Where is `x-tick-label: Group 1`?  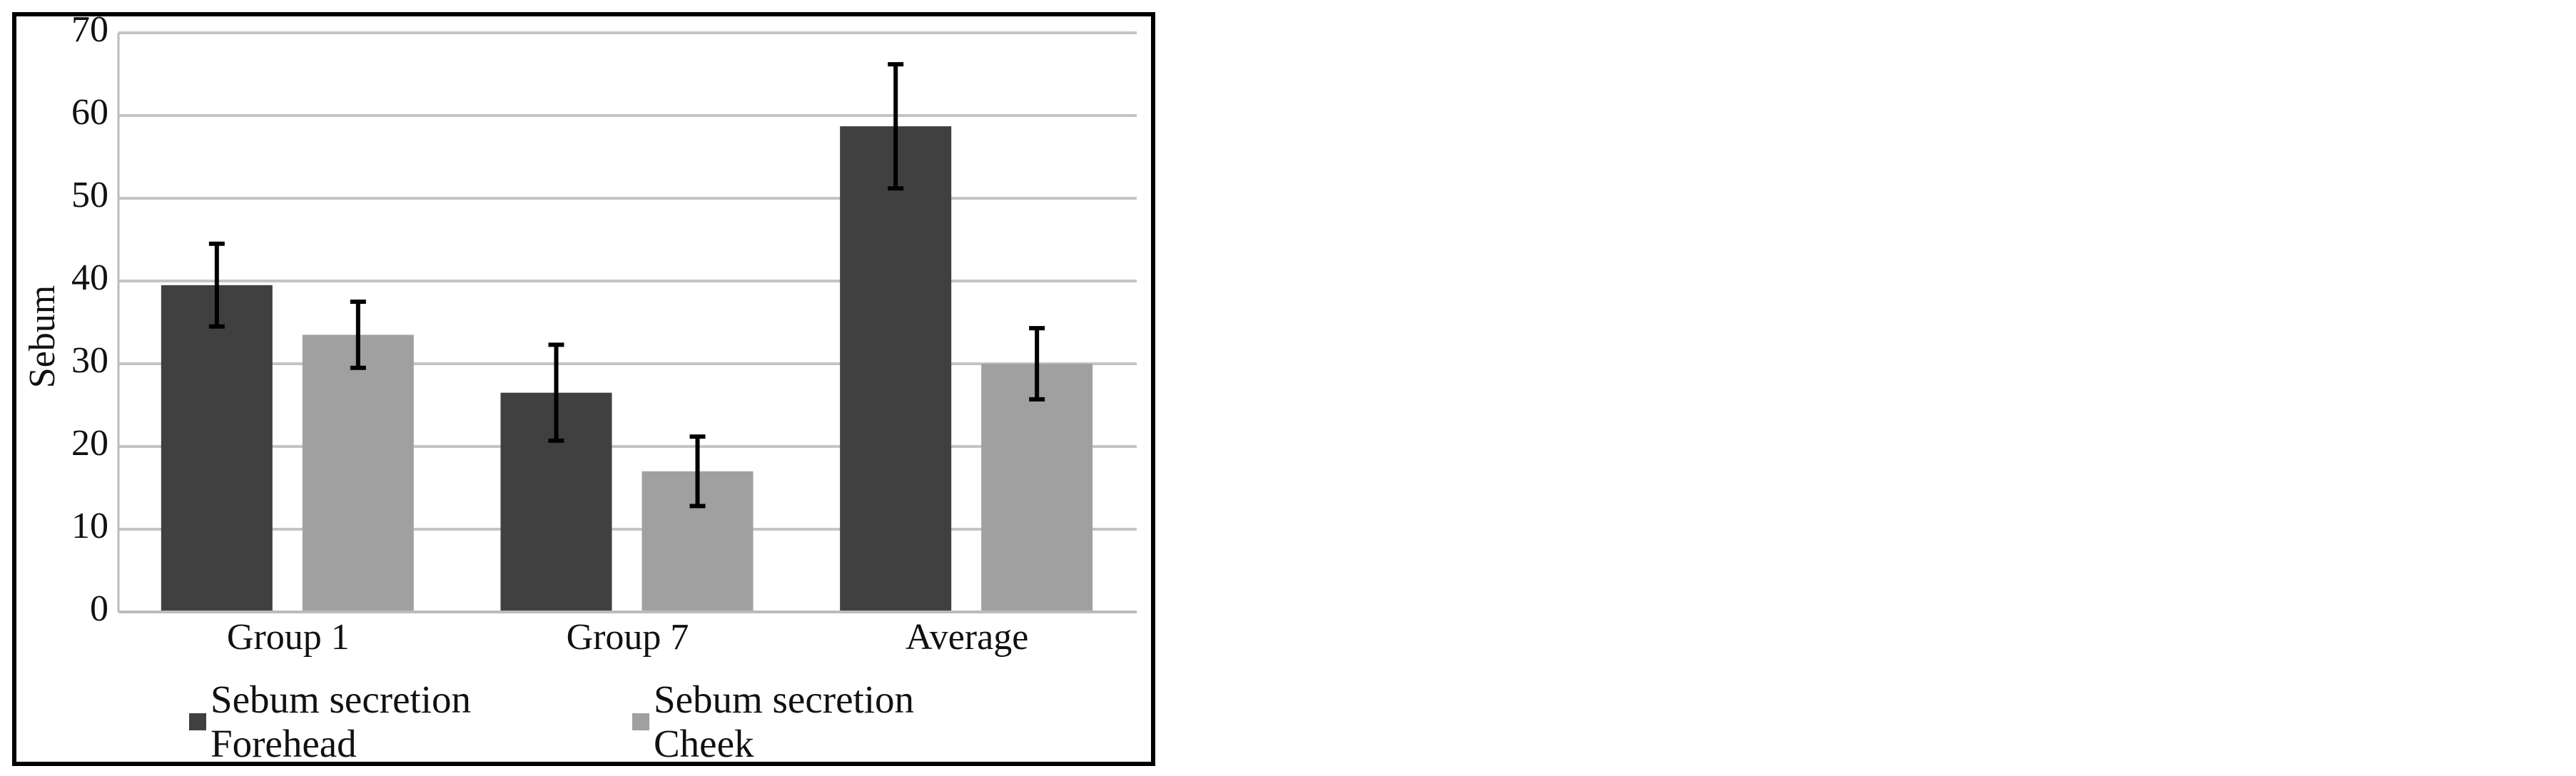 x-tick-label: Group 1 is located at coordinates (288, 637).